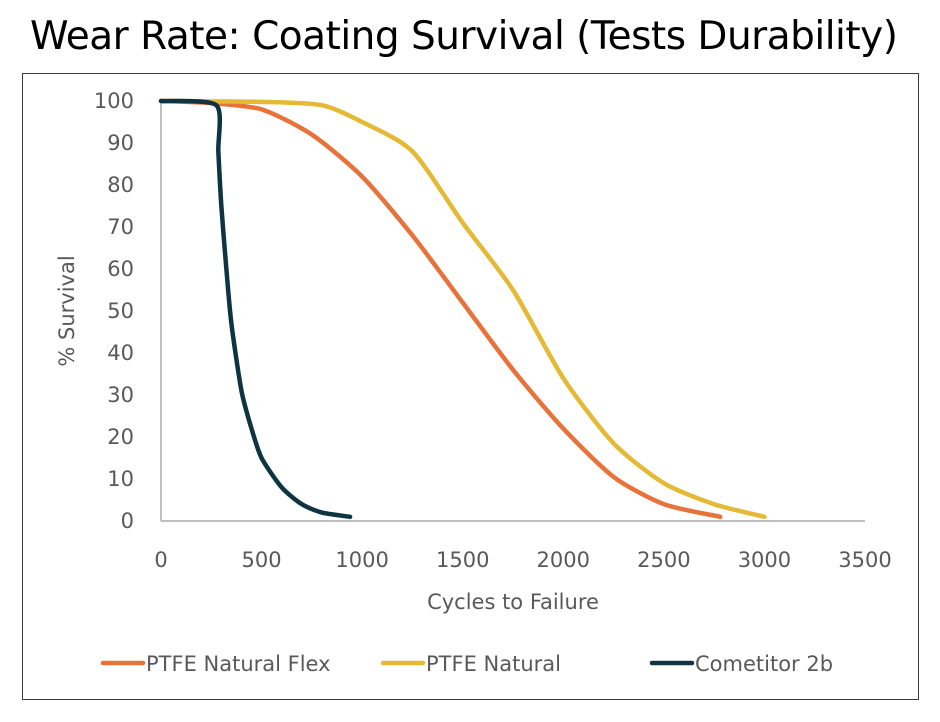 Image resolution: width=940 pixels, height=722 pixels. What do you see at coordinates (361, 560) in the screenshot?
I see `x-tick-label: 1000` at bounding box center [361, 560].